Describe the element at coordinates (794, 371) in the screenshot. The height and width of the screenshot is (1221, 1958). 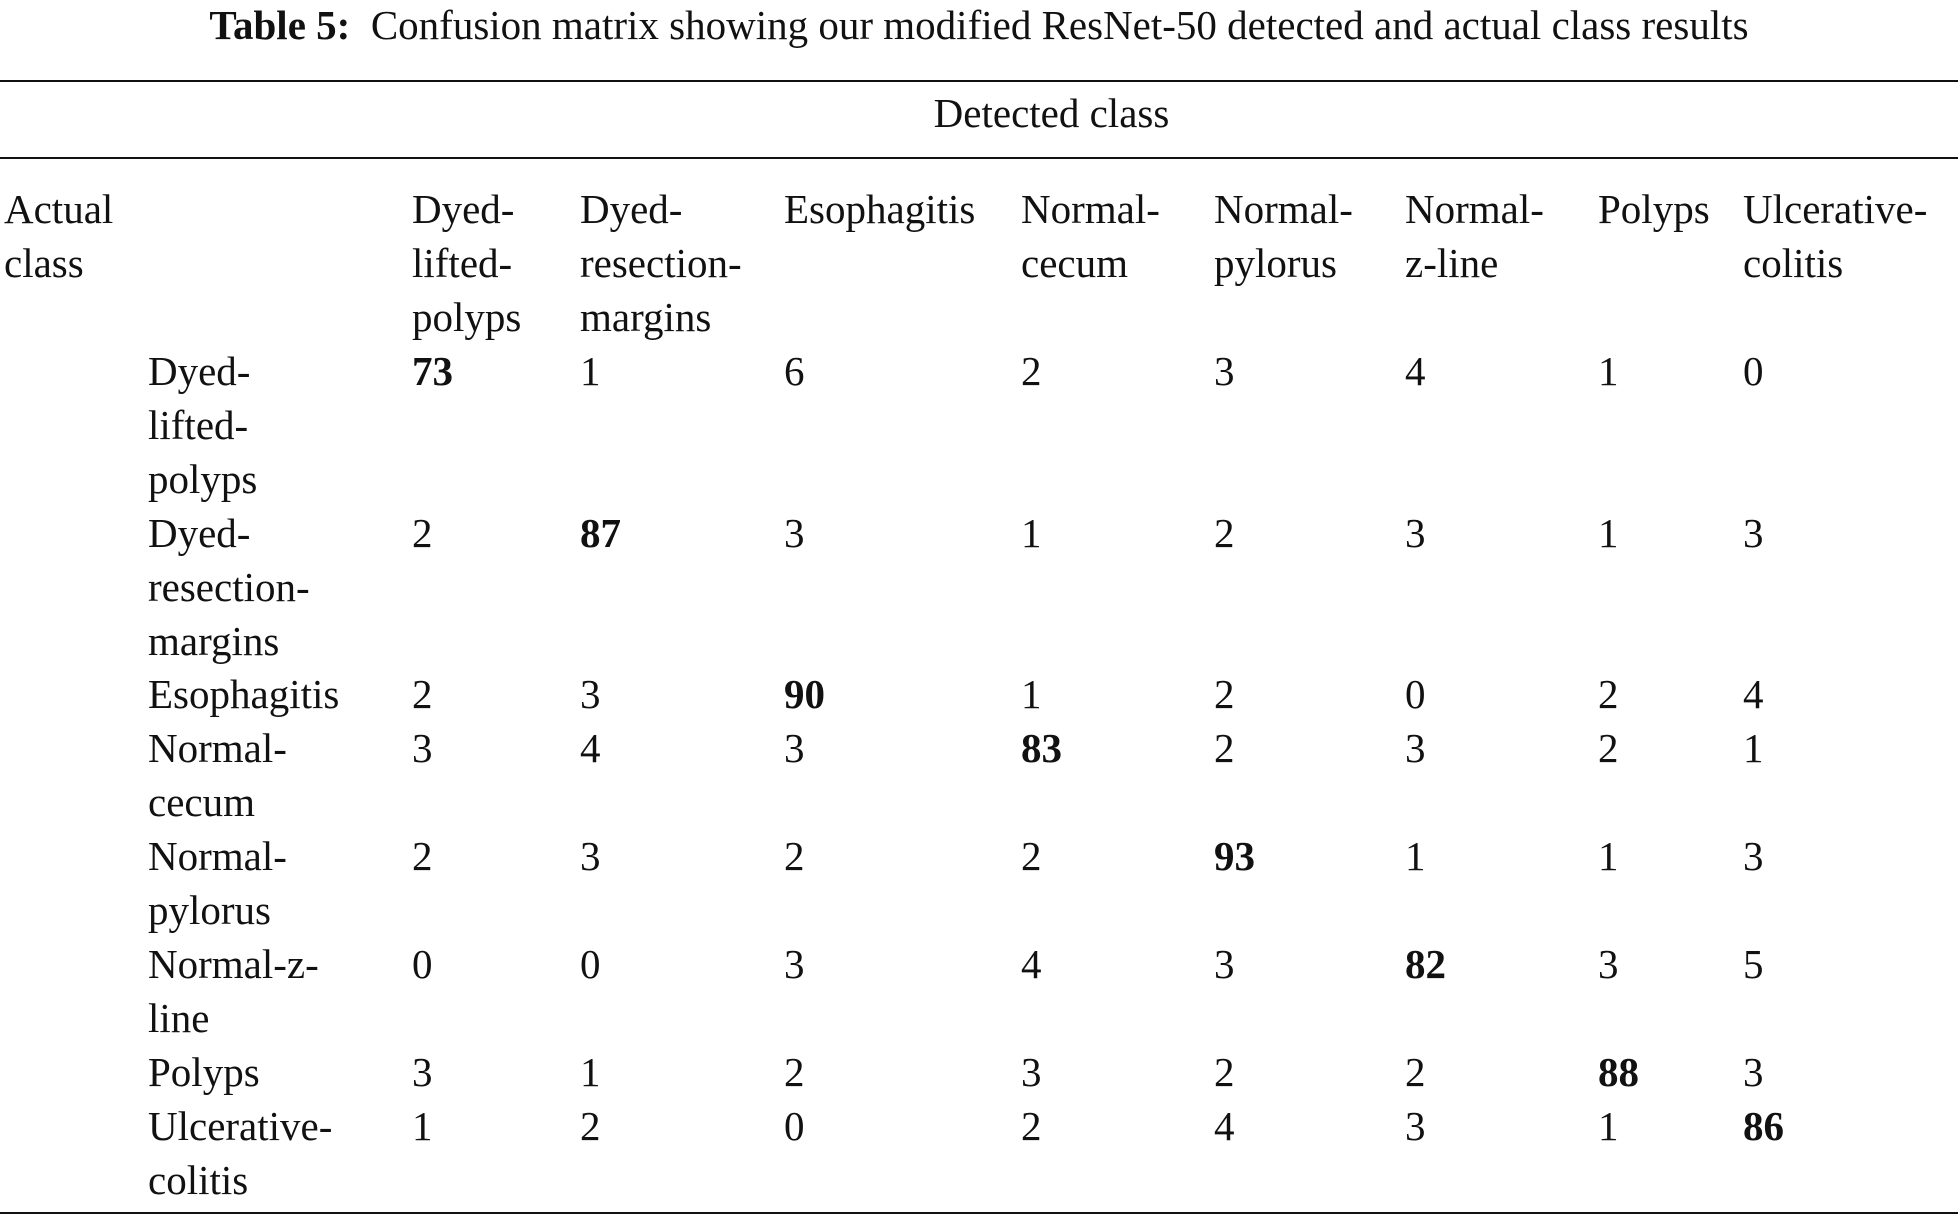
I see `matrix-cell: 6` at that location.